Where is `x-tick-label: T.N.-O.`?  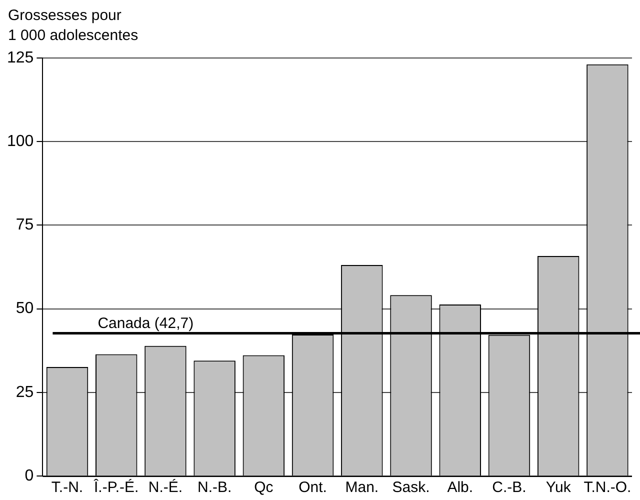 x-tick-label: T.N.-O. is located at coordinates (608, 487).